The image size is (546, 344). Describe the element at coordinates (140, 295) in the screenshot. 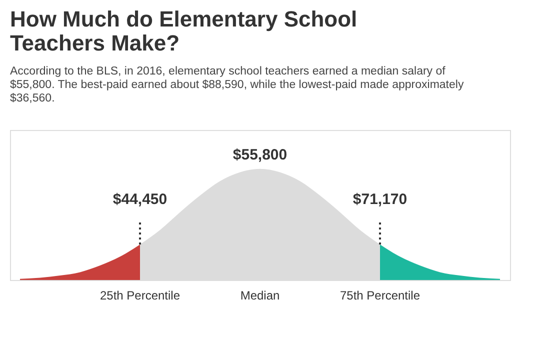

I see `x-tick-label: 25th Percentile` at that location.